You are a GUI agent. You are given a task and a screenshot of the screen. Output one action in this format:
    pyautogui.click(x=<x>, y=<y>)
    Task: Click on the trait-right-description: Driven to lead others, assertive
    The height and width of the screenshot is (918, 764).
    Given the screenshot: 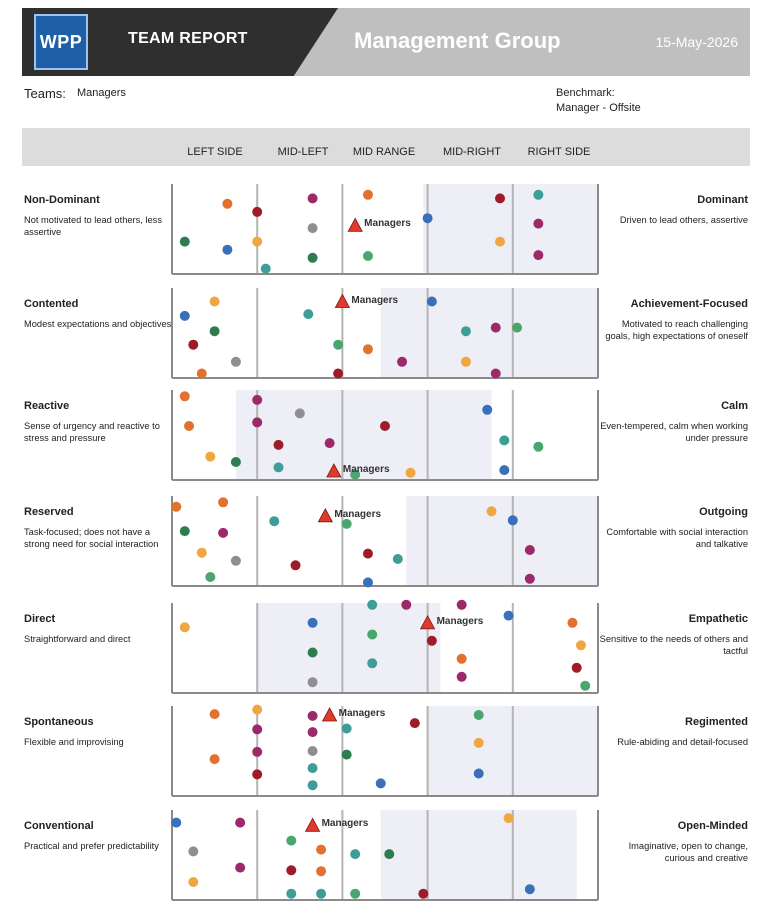 What is the action you would take?
    pyautogui.click(x=683, y=220)
    